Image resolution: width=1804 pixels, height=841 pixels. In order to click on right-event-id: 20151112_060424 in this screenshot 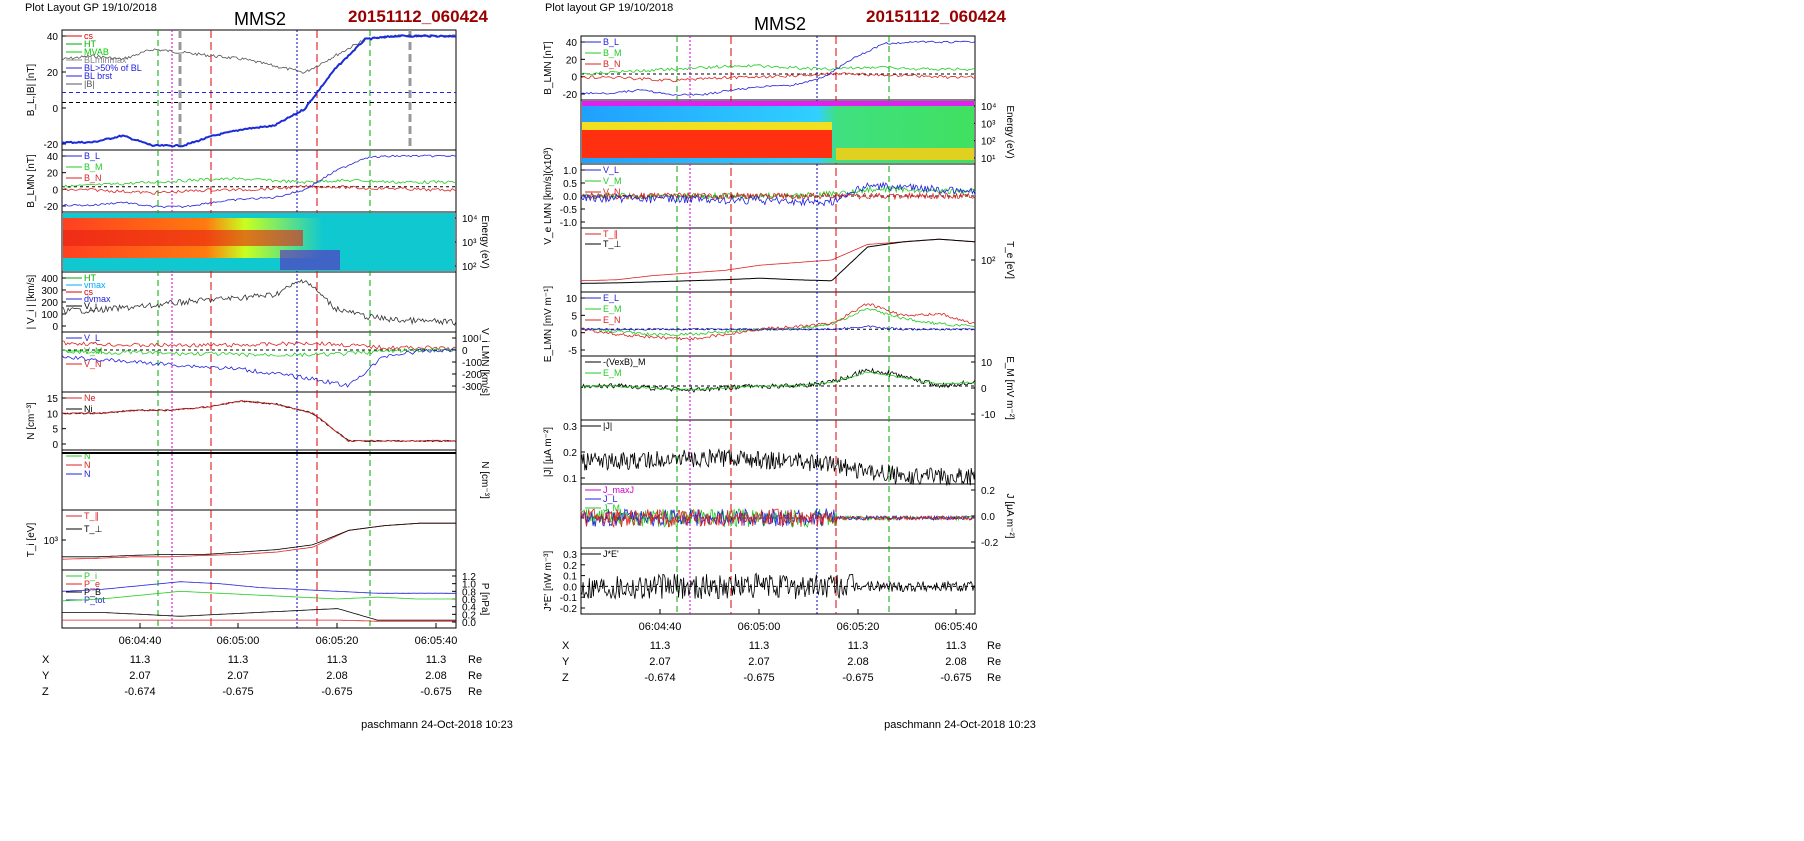, I will do `click(936, 16)`.